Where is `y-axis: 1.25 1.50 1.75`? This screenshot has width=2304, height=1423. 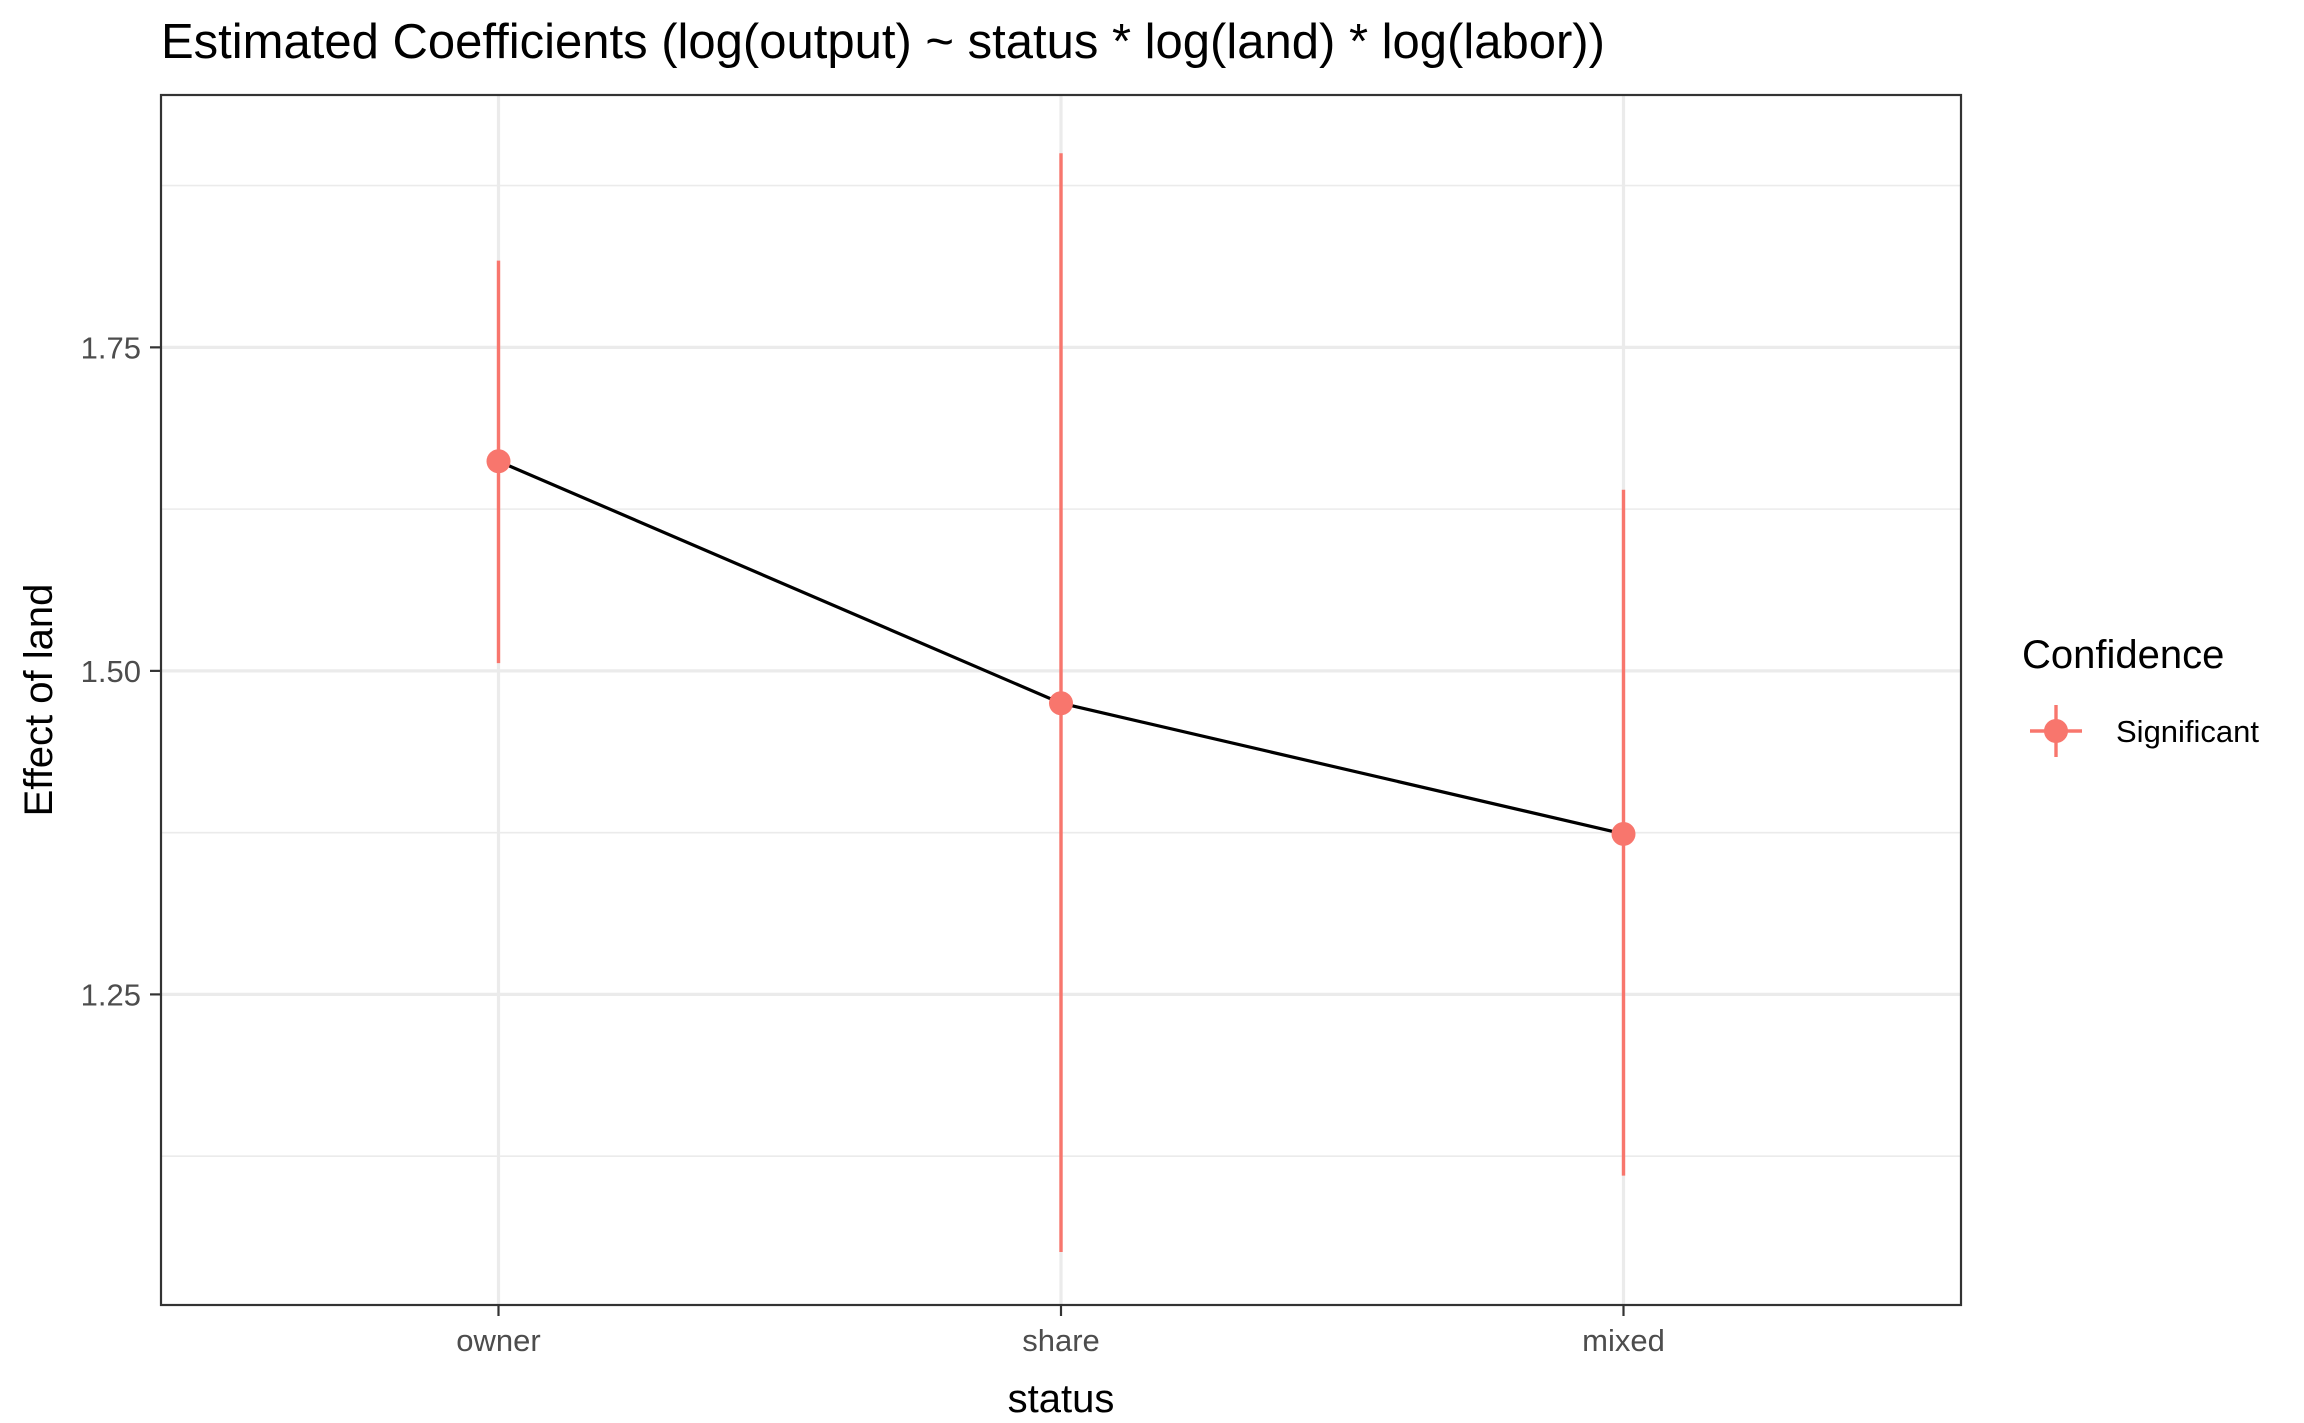 y-axis: 1.25 1.50 1.75 is located at coordinates (121, 671).